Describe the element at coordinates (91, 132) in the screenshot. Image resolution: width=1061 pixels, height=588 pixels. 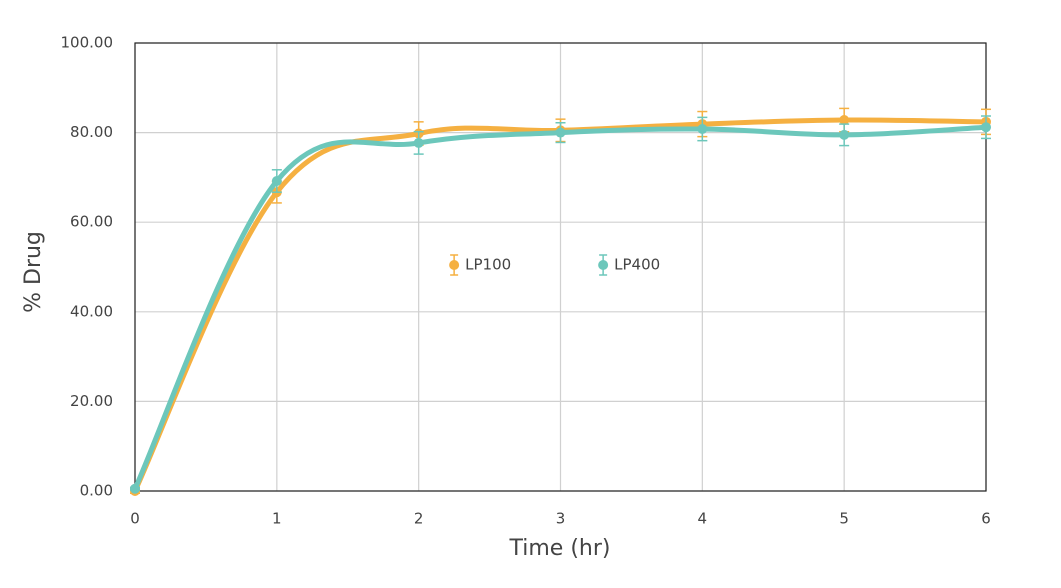
I see `y-tick-label: 80.00` at that location.